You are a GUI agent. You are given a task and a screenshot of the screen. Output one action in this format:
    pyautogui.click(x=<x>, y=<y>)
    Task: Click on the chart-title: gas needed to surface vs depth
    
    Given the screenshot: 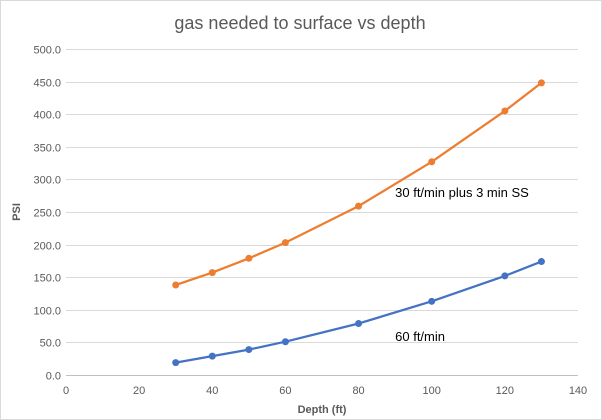 What is the action you would take?
    pyautogui.click(x=299, y=23)
    